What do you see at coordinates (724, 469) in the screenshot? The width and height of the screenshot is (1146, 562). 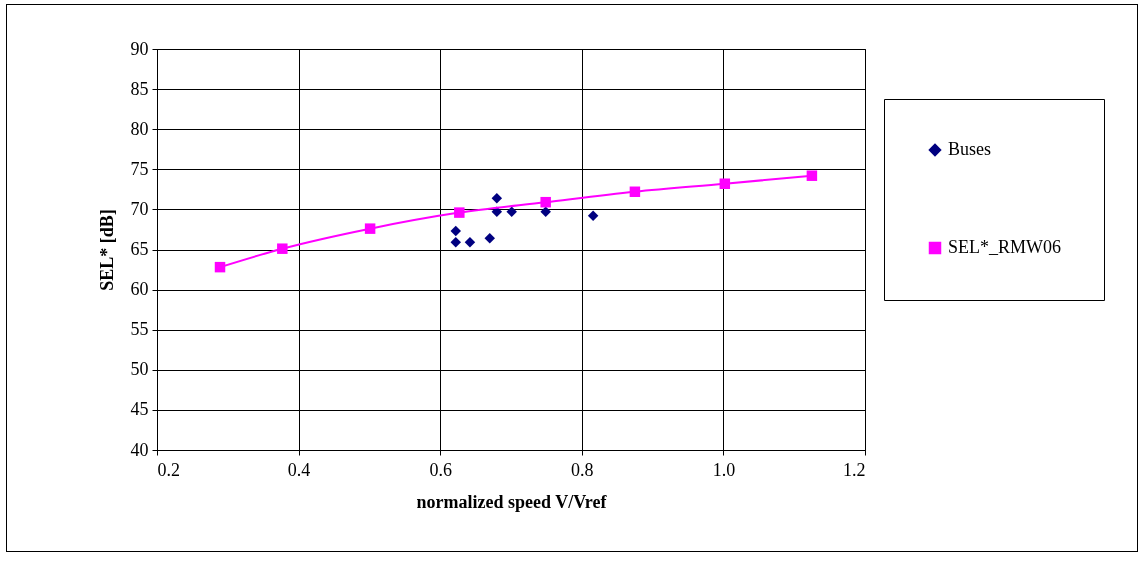 I see `x-tick-label: 1.0` at bounding box center [724, 469].